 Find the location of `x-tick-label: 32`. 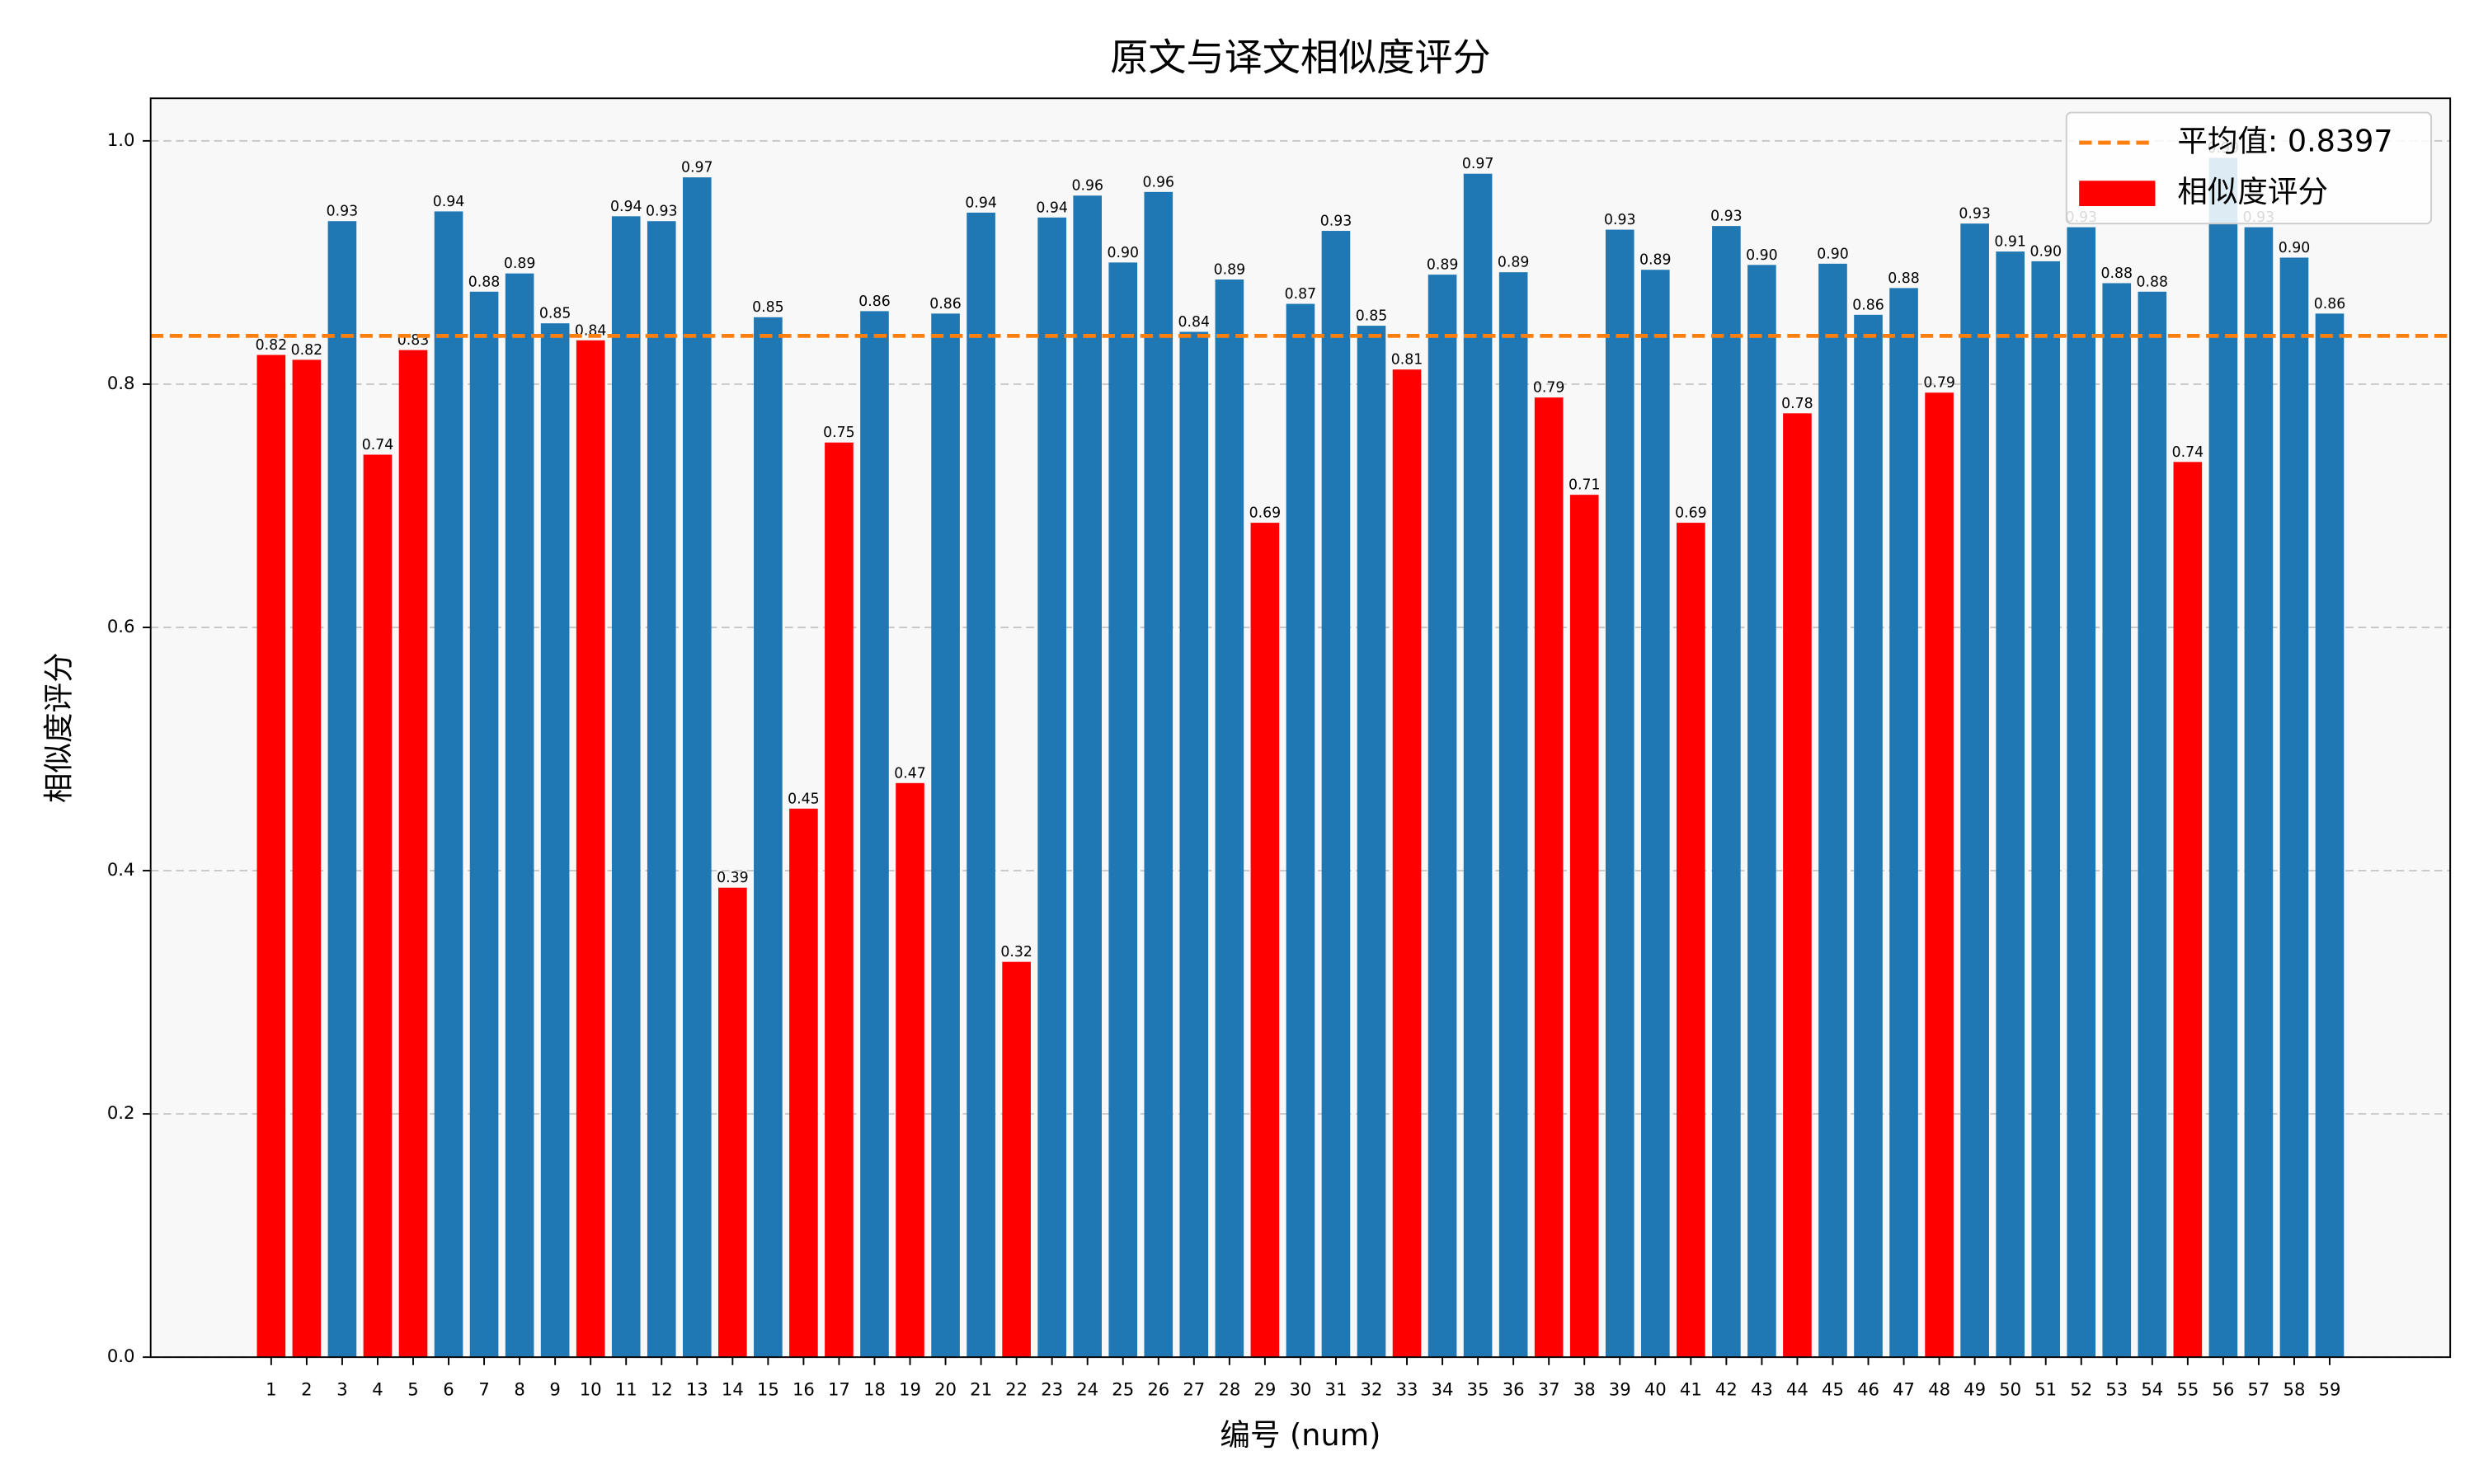

x-tick-label: 32 is located at coordinates (1372, 1389).